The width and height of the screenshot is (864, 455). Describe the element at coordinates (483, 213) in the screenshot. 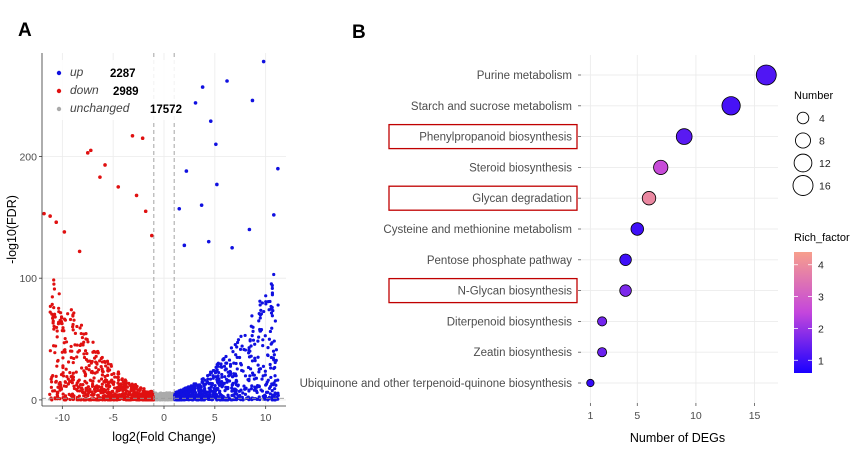

I see `highlight-boxes` at that location.